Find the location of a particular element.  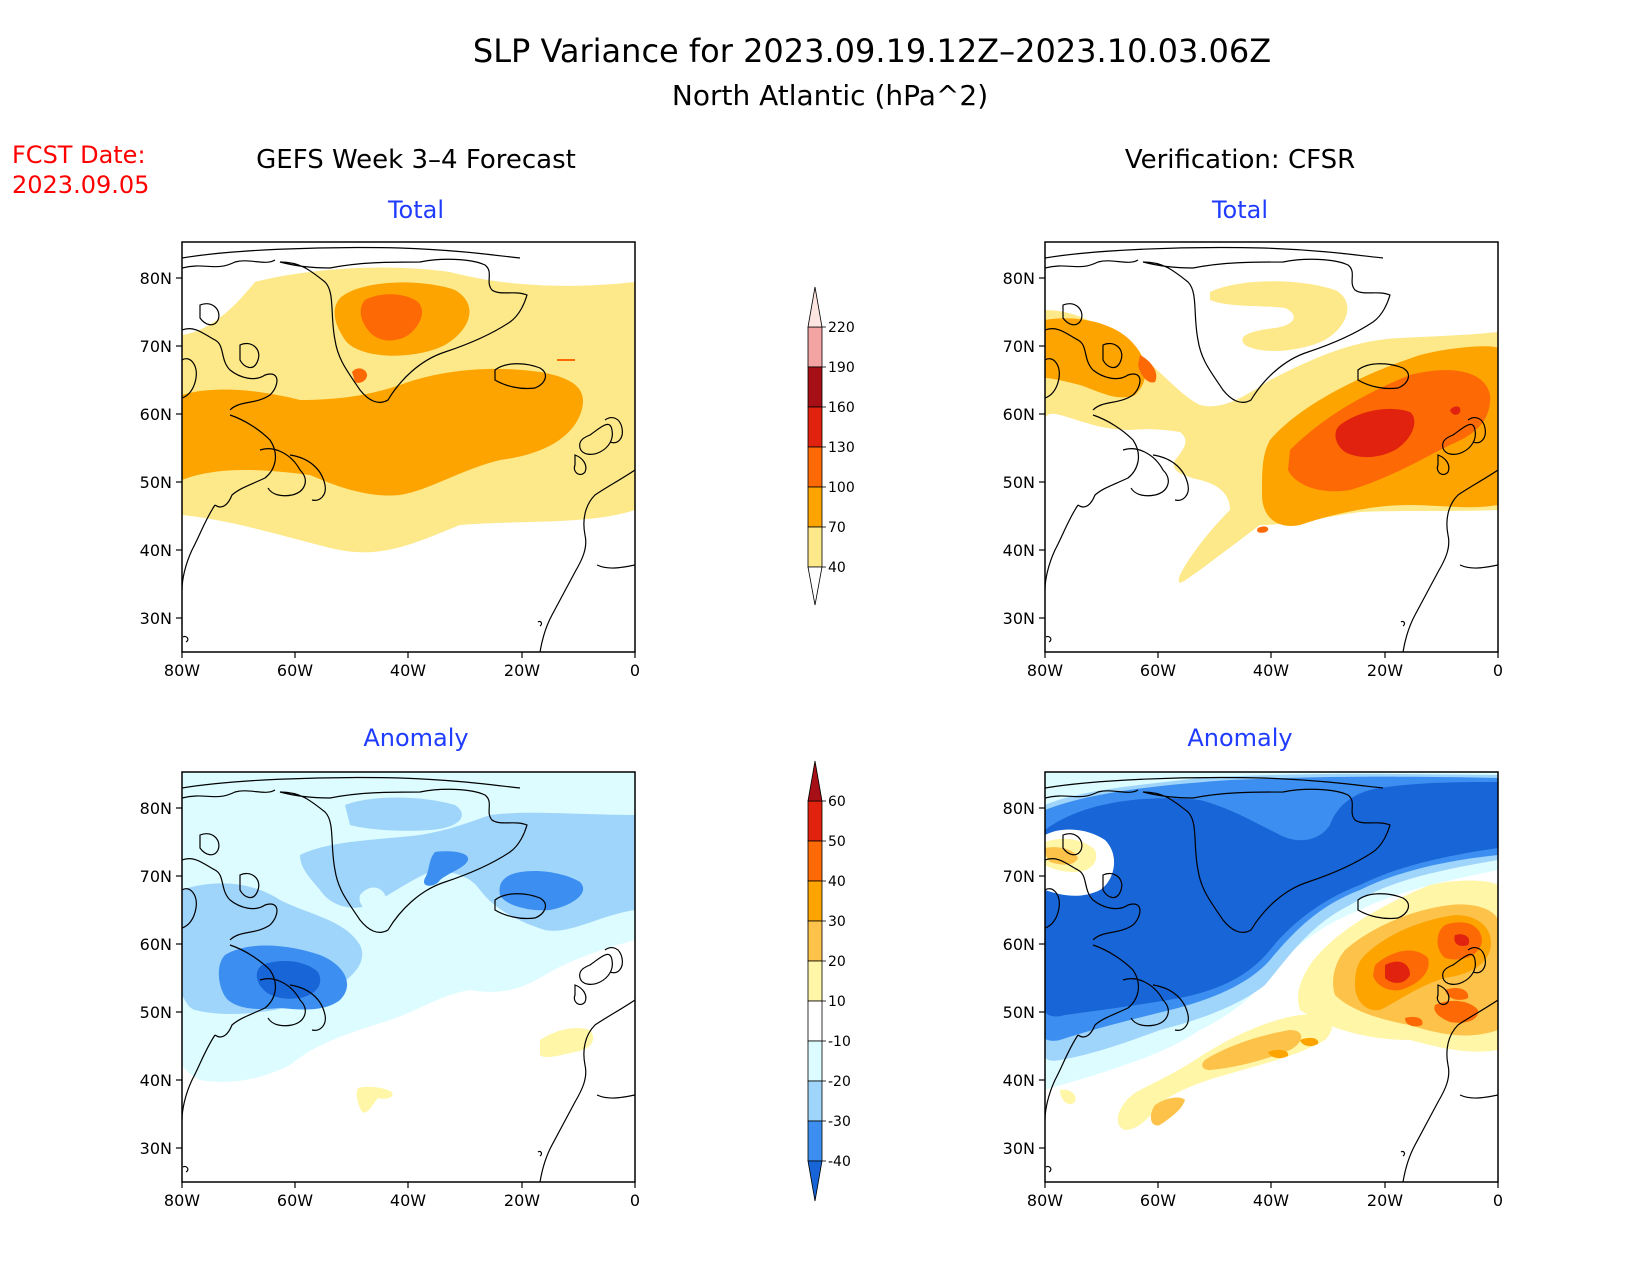

fcst-date-label: FCST Date: is located at coordinates (79, 155).